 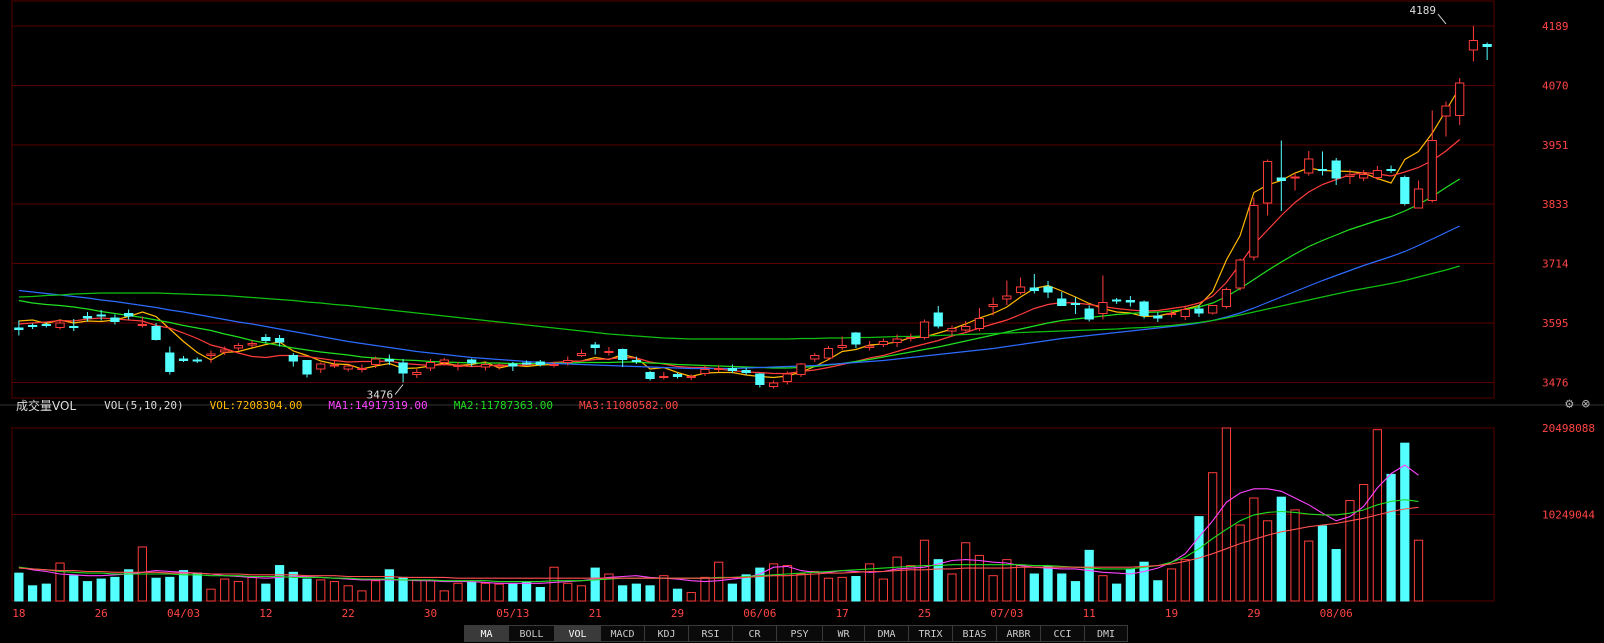 What do you see at coordinates (486, 633) in the screenshot?
I see `tab-ma: MA` at bounding box center [486, 633].